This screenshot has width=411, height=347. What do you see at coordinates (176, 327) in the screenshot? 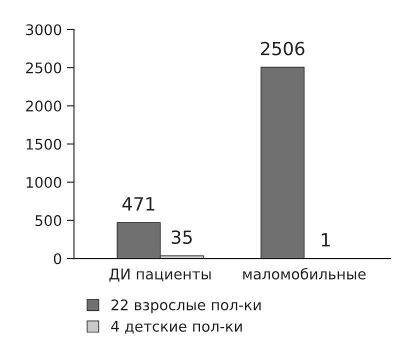
I see `legend-label: 4 детские пол-ки` at bounding box center [176, 327].